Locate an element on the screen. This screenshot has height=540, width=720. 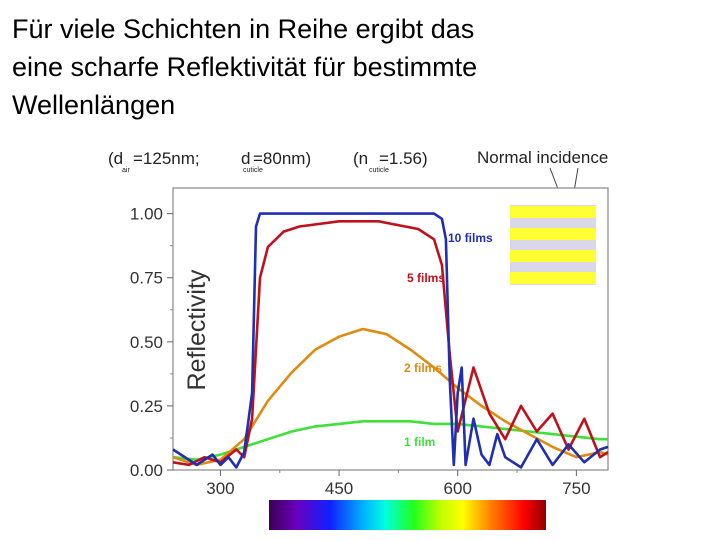
visible-spectrum-bar is located at coordinates (407, 515).